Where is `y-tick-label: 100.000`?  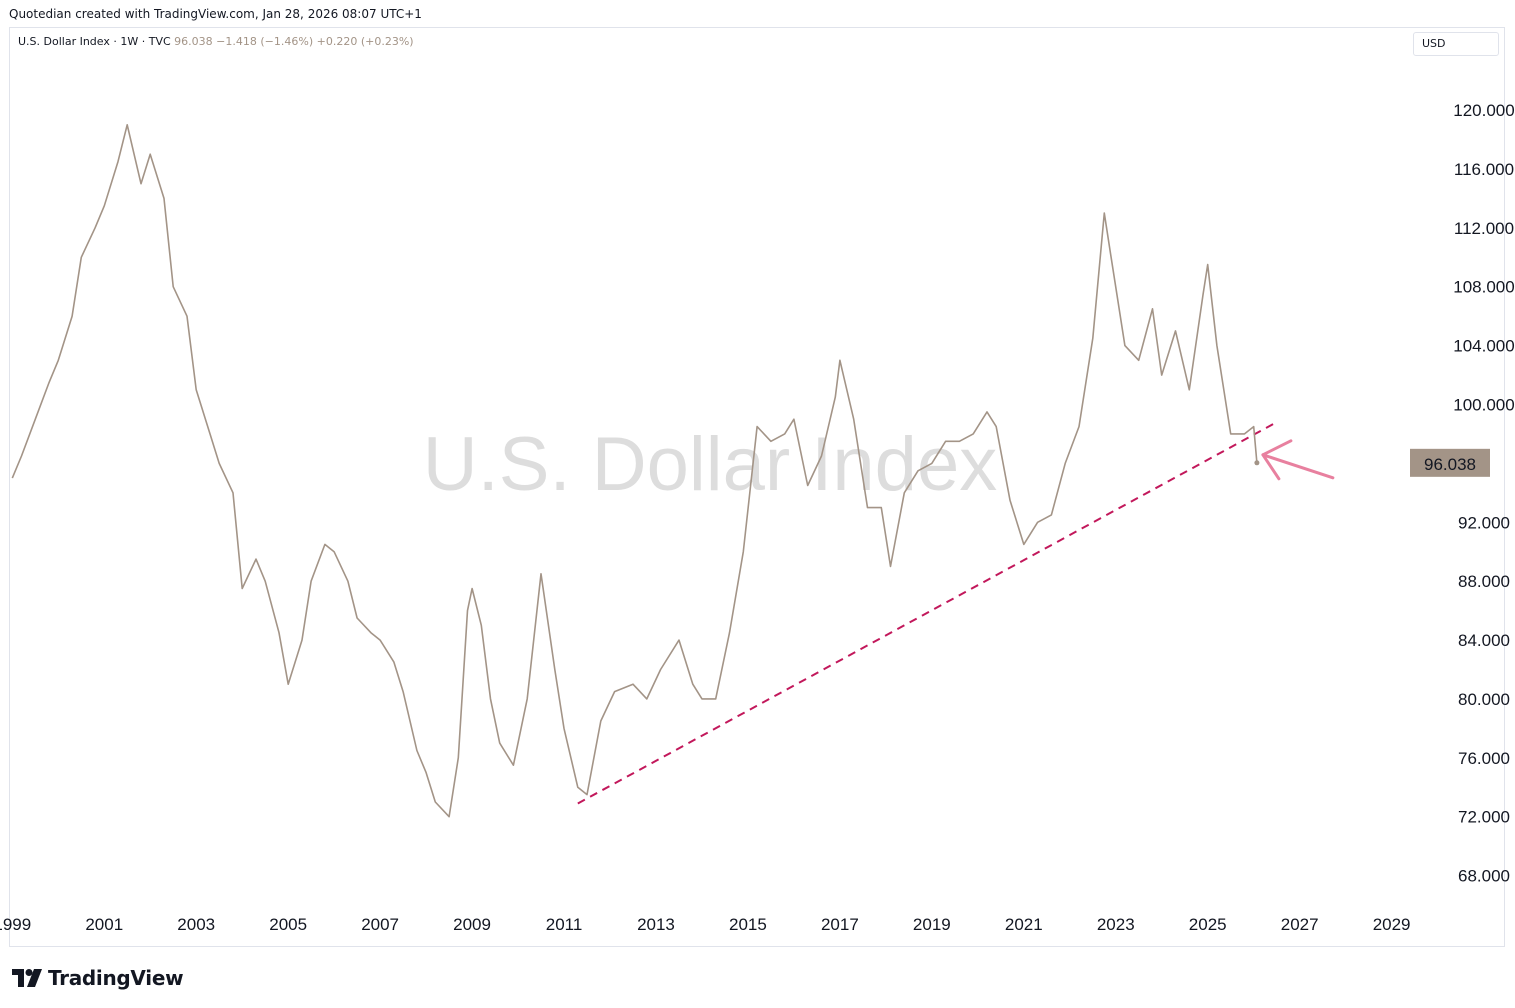 y-tick-label: 100.000 is located at coordinates (1483, 405).